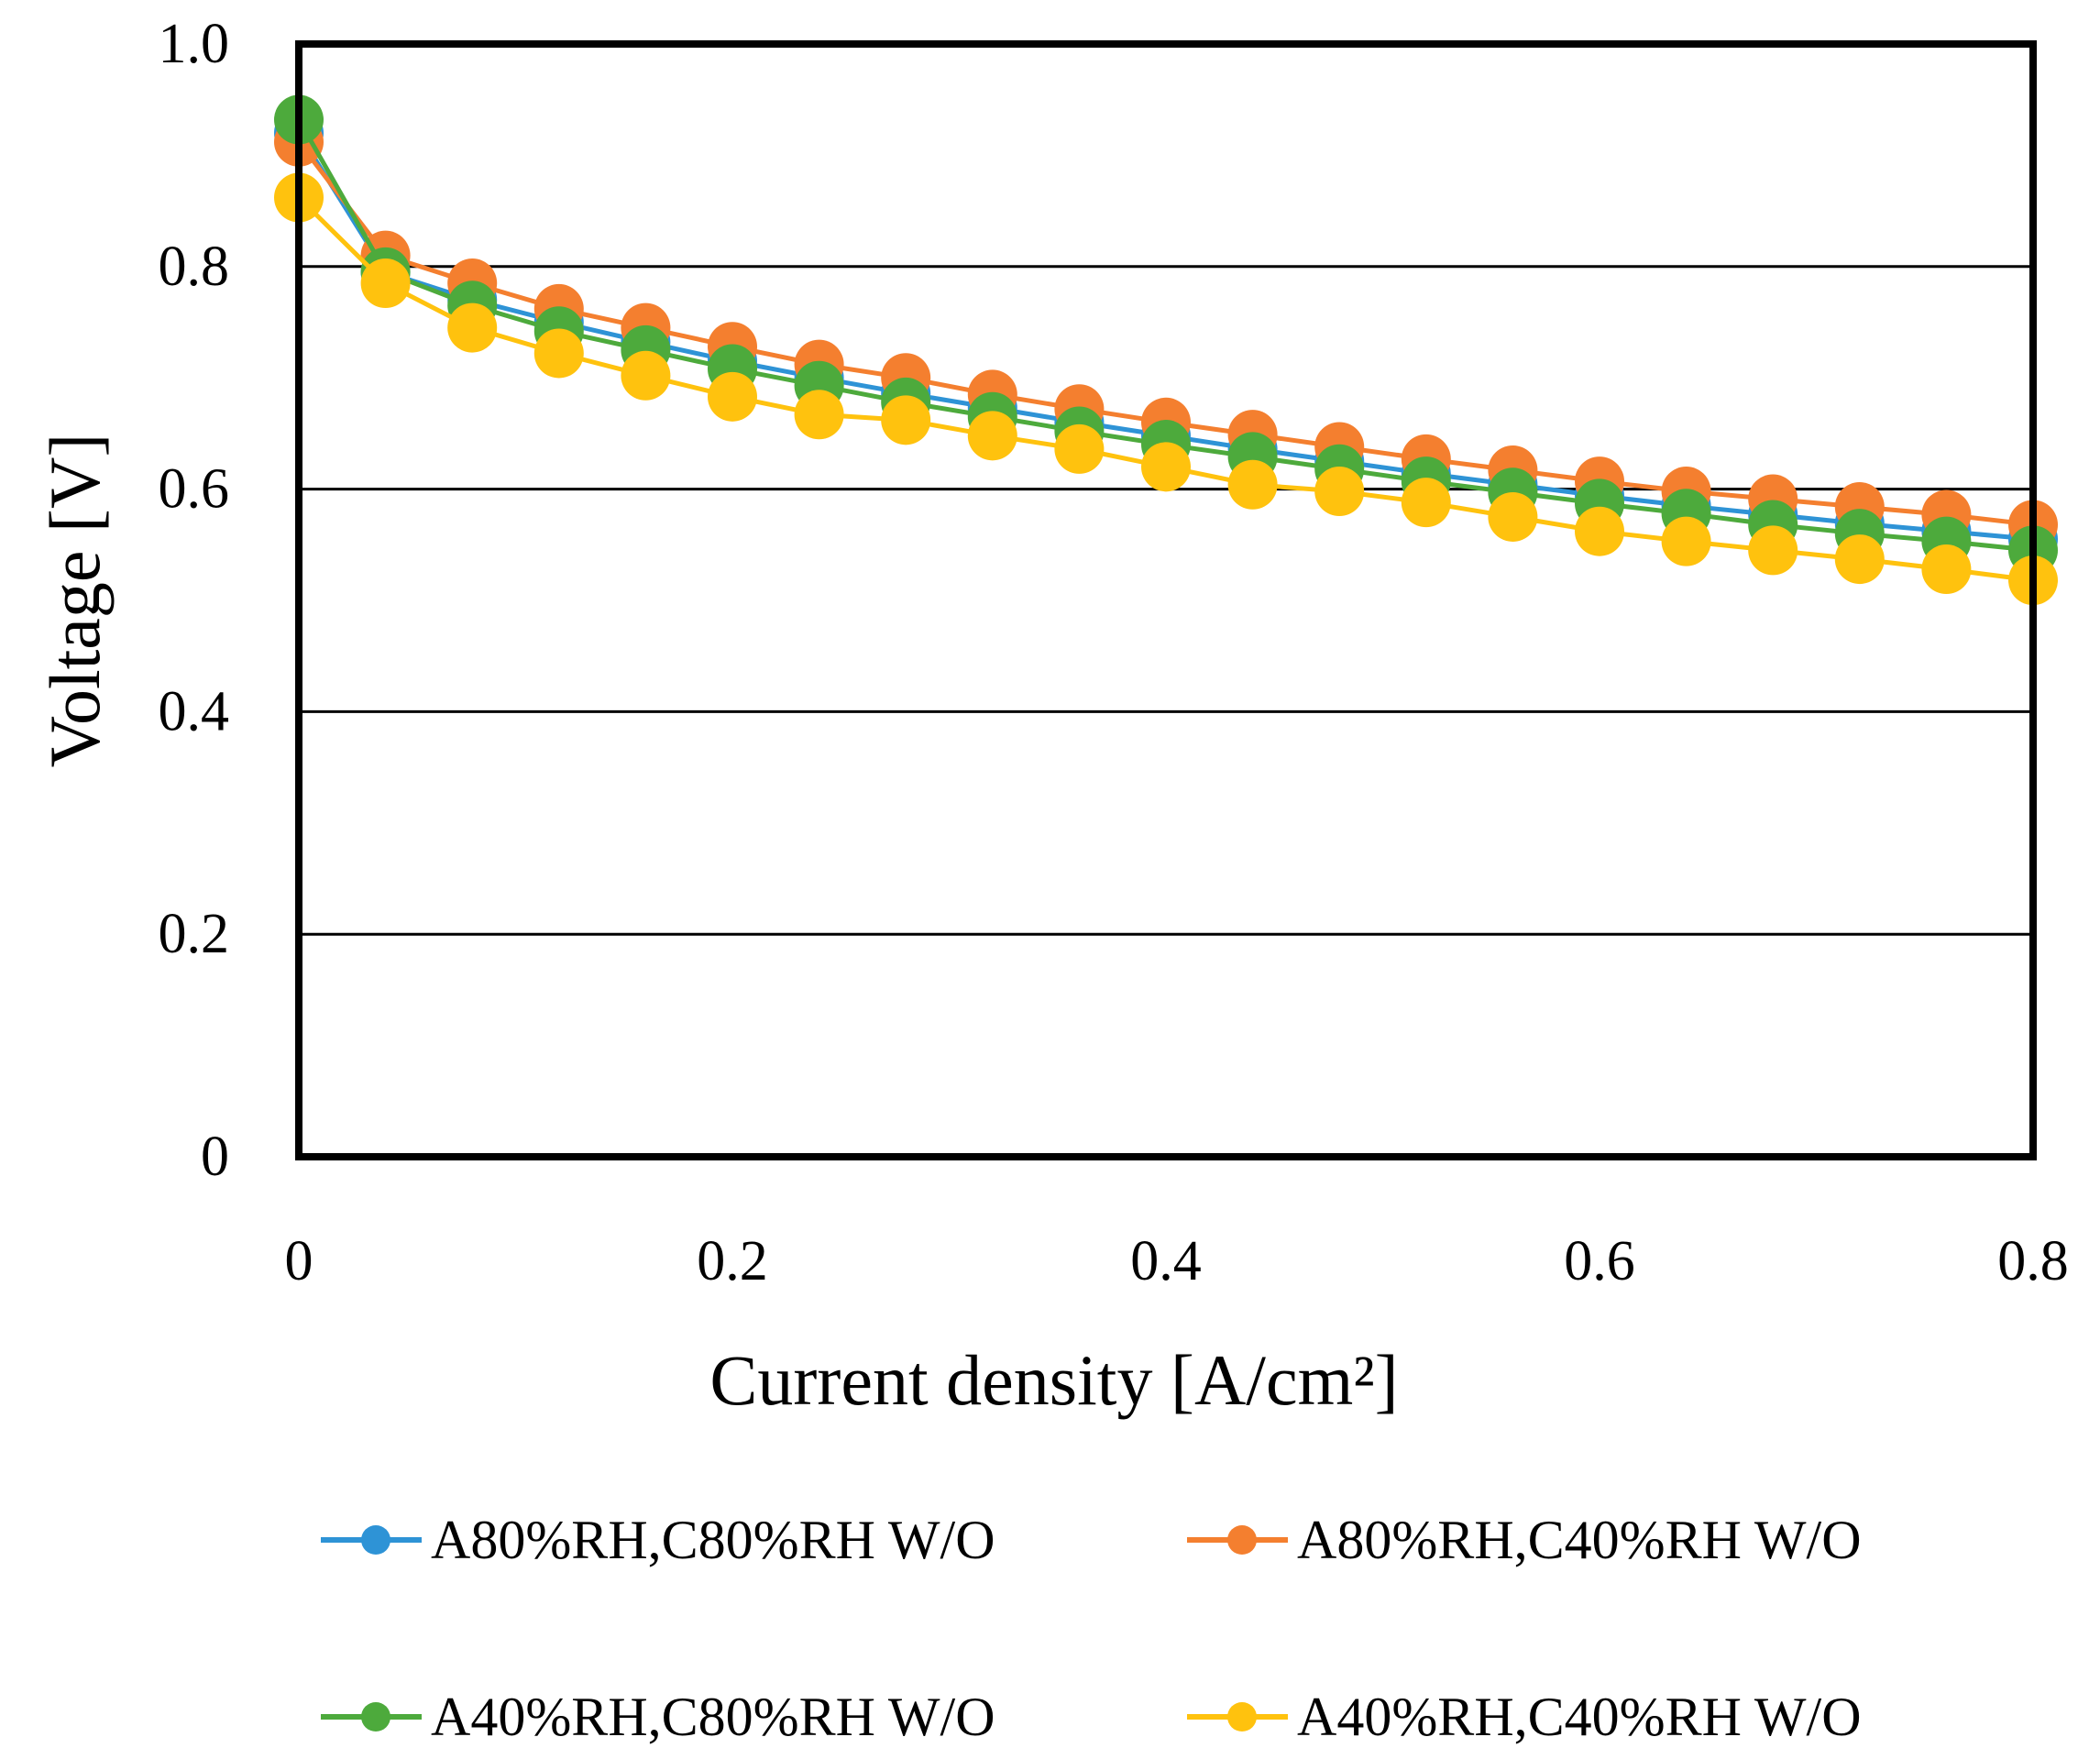 This screenshot has height=1759, width=2100. Describe the element at coordinates (215, 1157) in the screenshot. I see `y-tick-label: 0` at that location.